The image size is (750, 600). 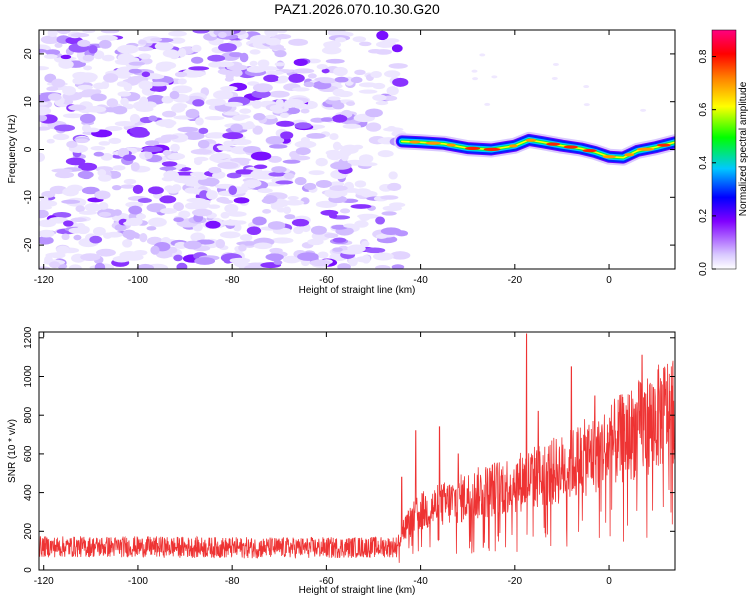 I want to click on y-tick-label: 200, so click(x=28, y=531).